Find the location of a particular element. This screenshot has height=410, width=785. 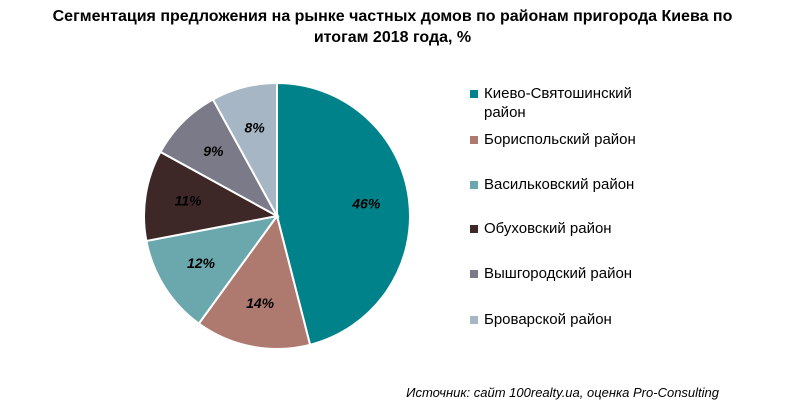

pie-value-labels: 46% 14% 12% 11% 9% 8% is located at coordinates (278, 216).